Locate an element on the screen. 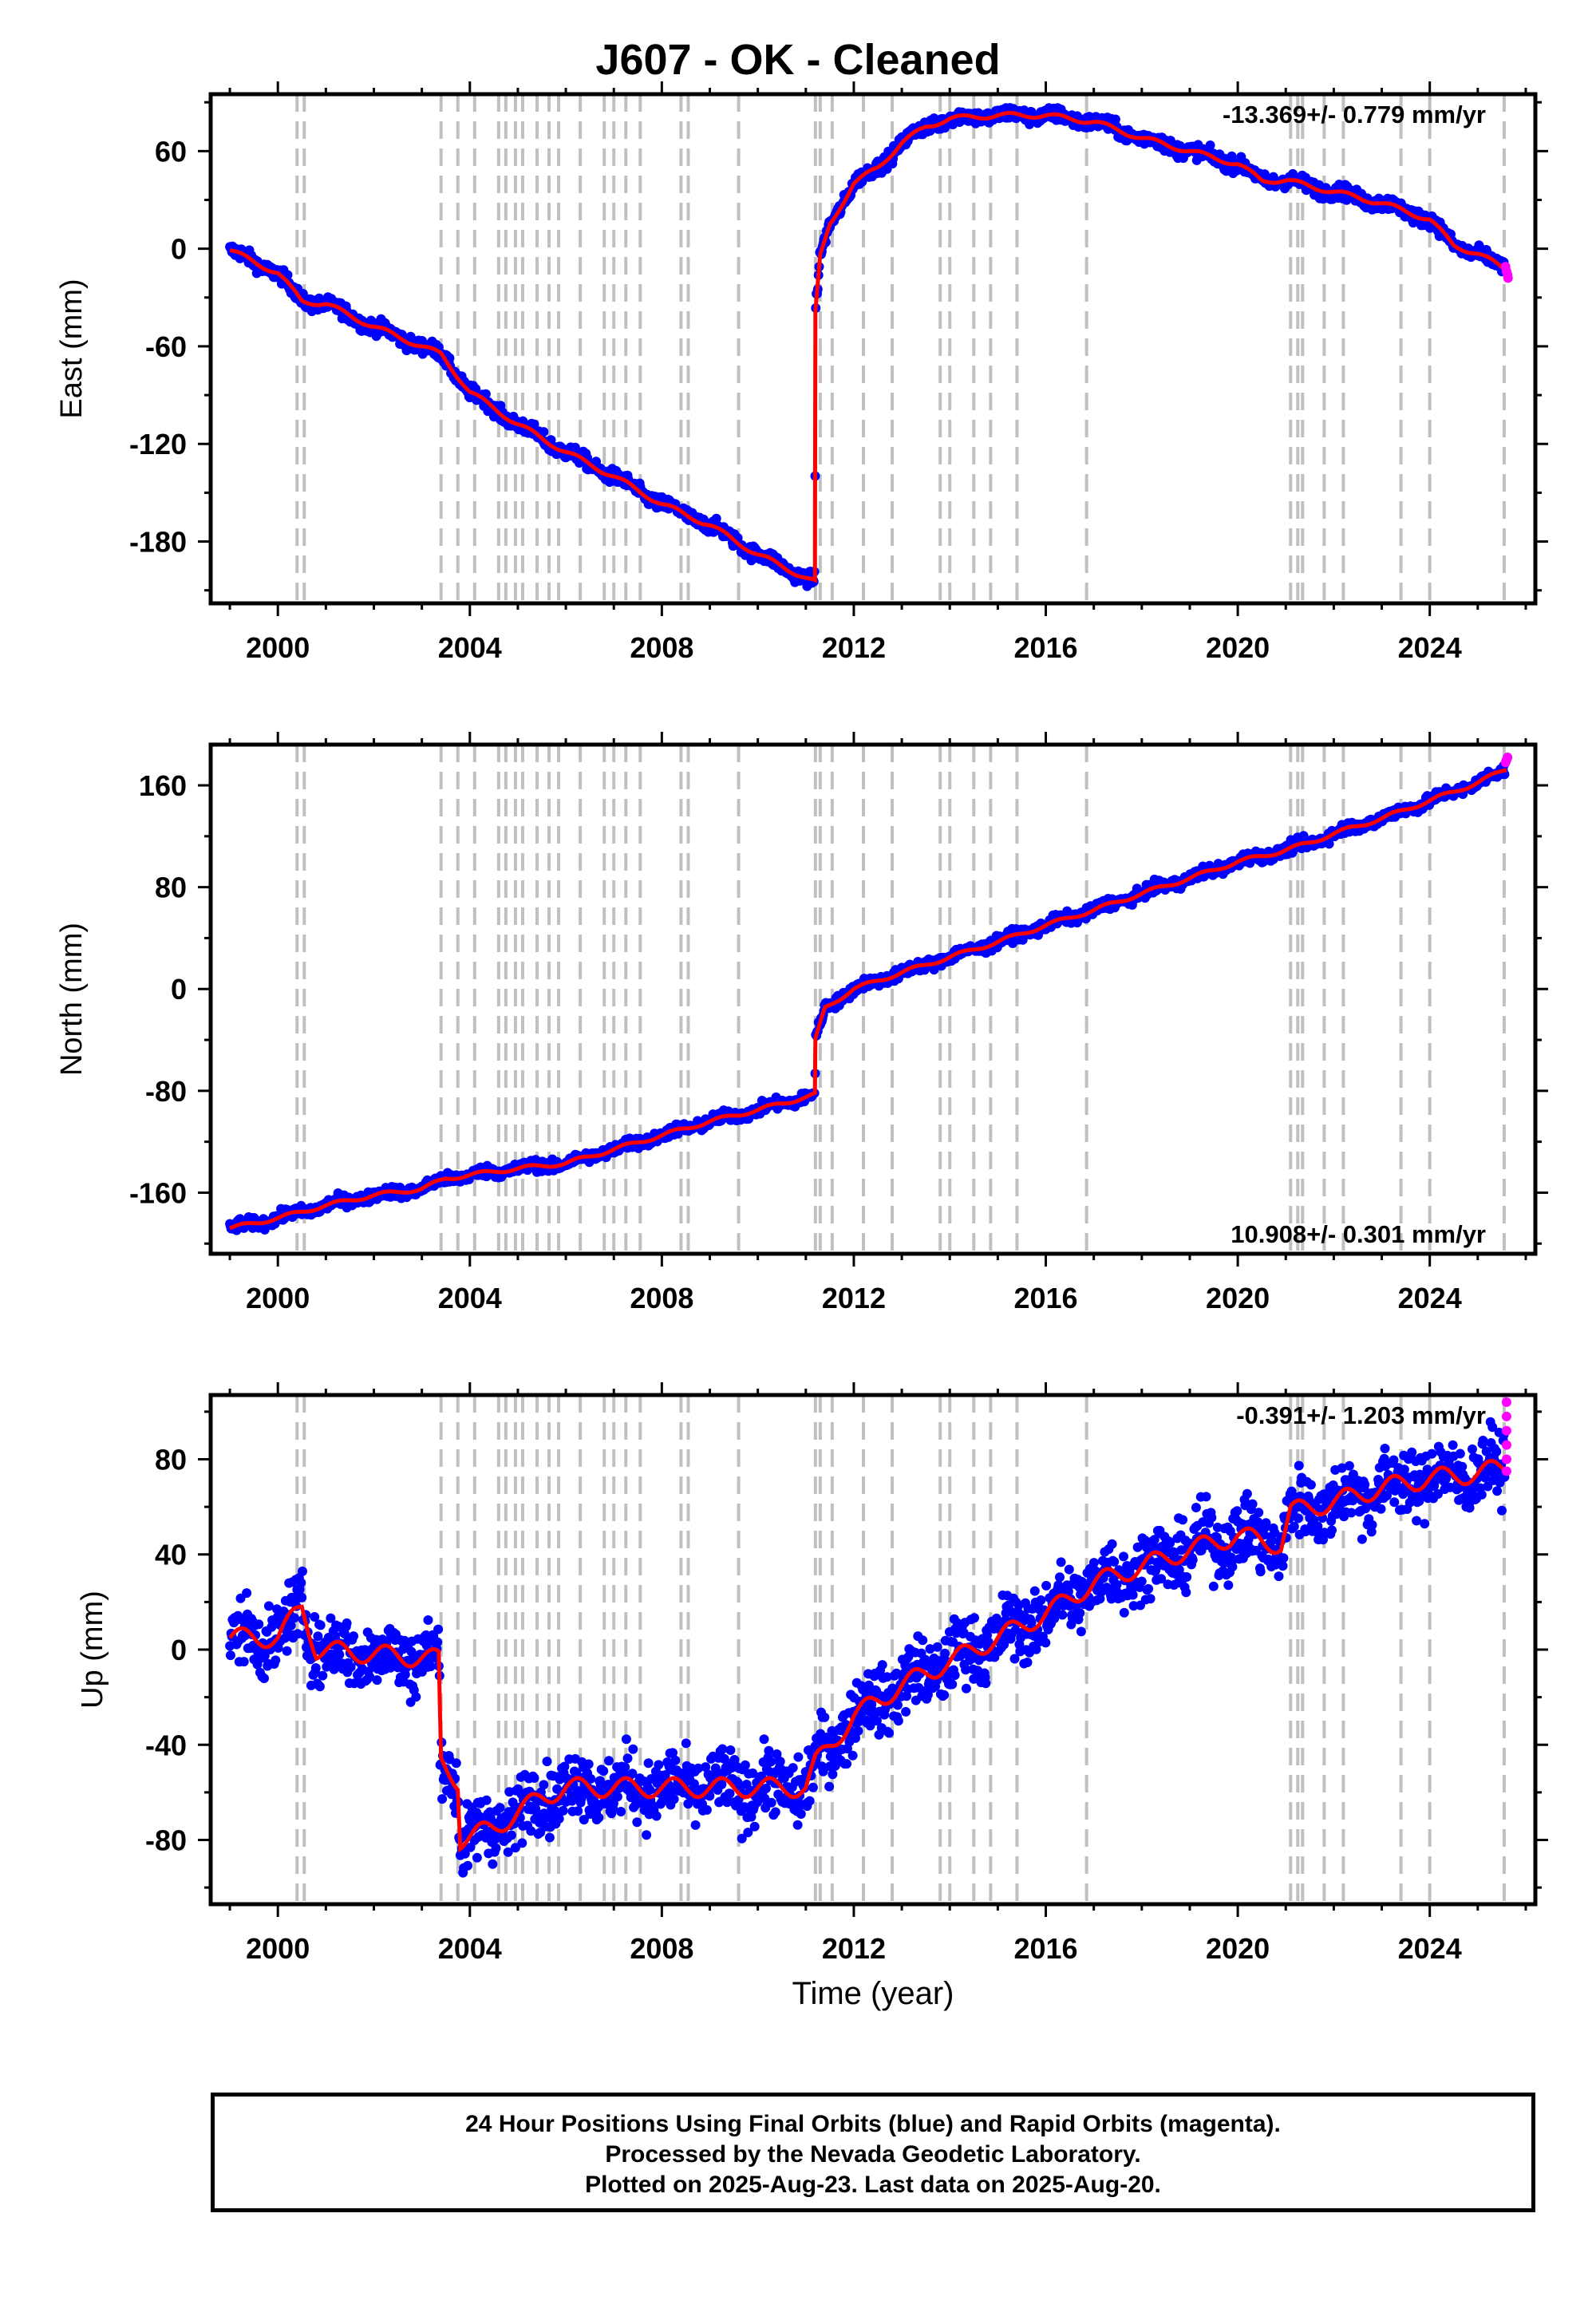  rate-label: -13.369+/- 0.779 mm/yr is located at coordinates (1354, 114).